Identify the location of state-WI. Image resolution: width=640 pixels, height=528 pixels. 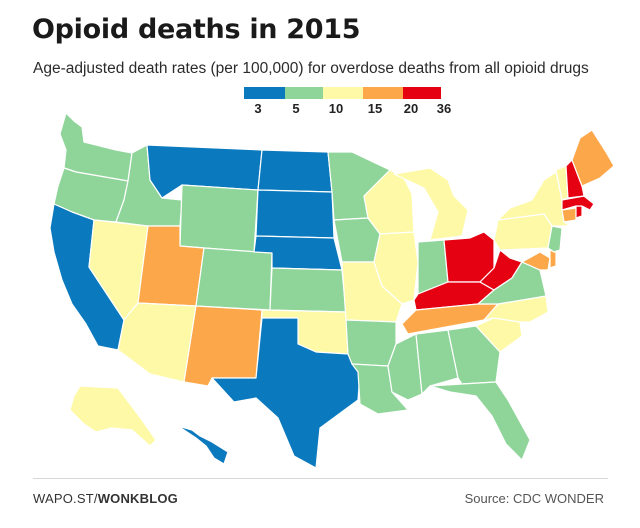
(389, 202).